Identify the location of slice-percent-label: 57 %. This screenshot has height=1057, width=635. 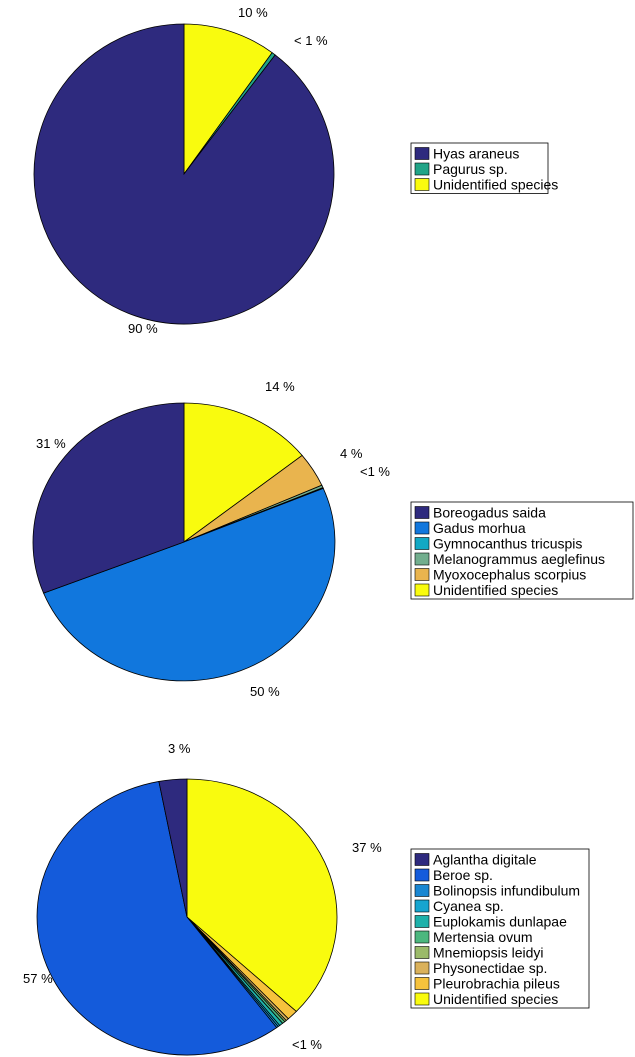
(38, 978).